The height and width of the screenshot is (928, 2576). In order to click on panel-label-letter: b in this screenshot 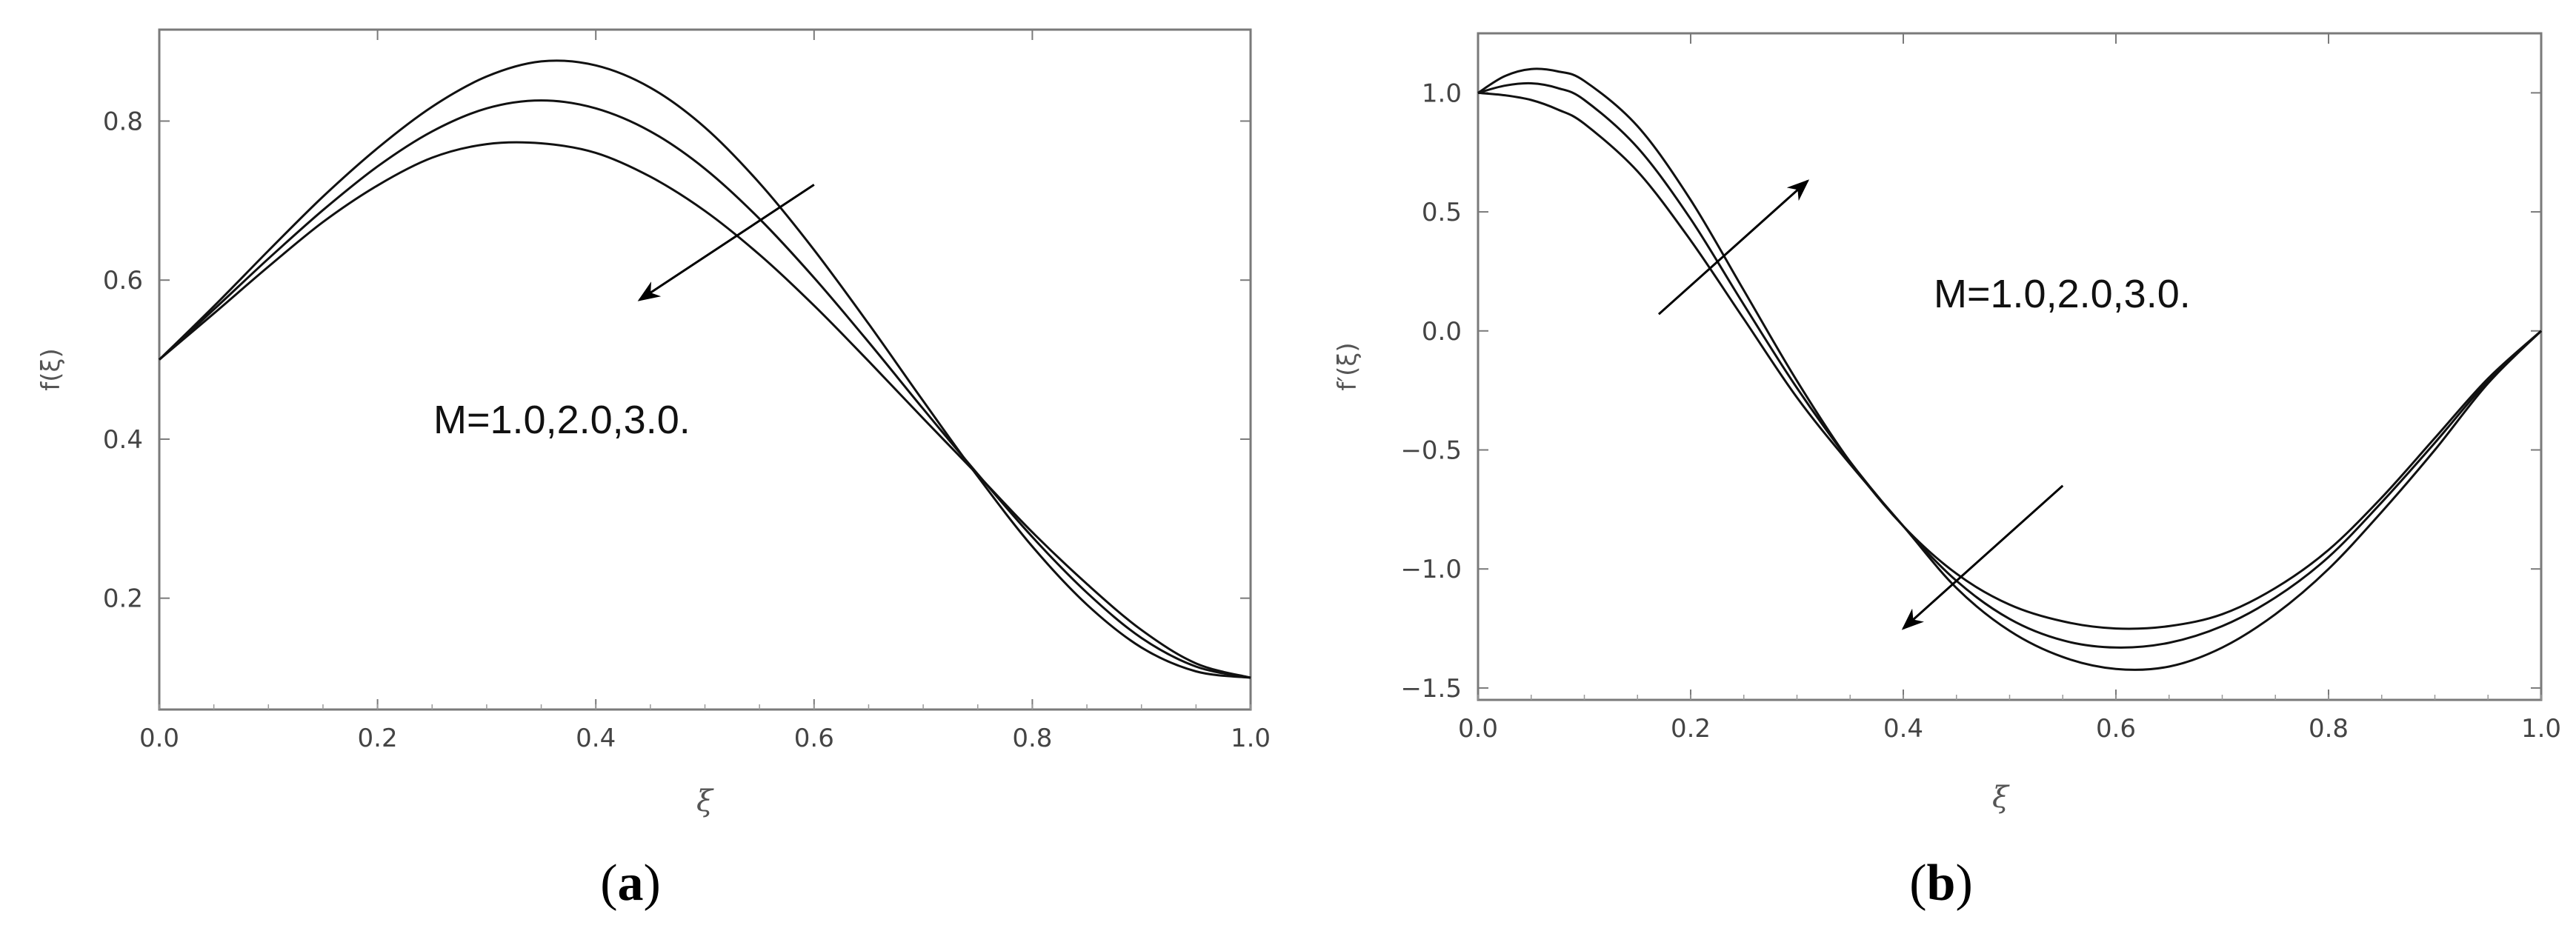, I will do `click(1941, 883)`.